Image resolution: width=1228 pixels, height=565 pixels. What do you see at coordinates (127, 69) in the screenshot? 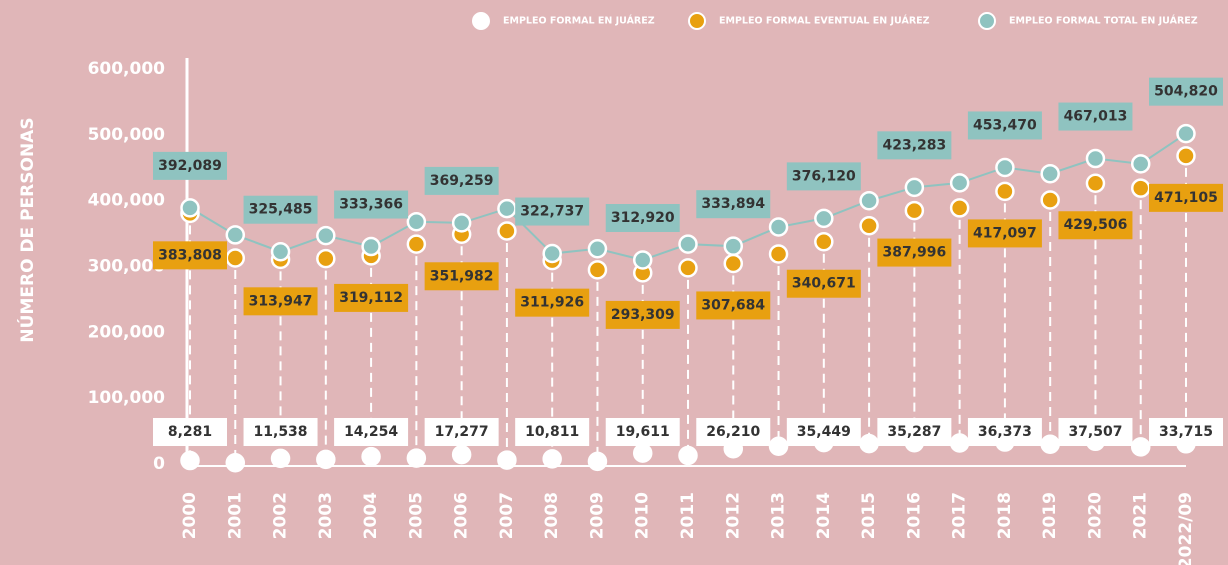
I see `y-tick-label: 600,000` at bounding box center [127, 69].